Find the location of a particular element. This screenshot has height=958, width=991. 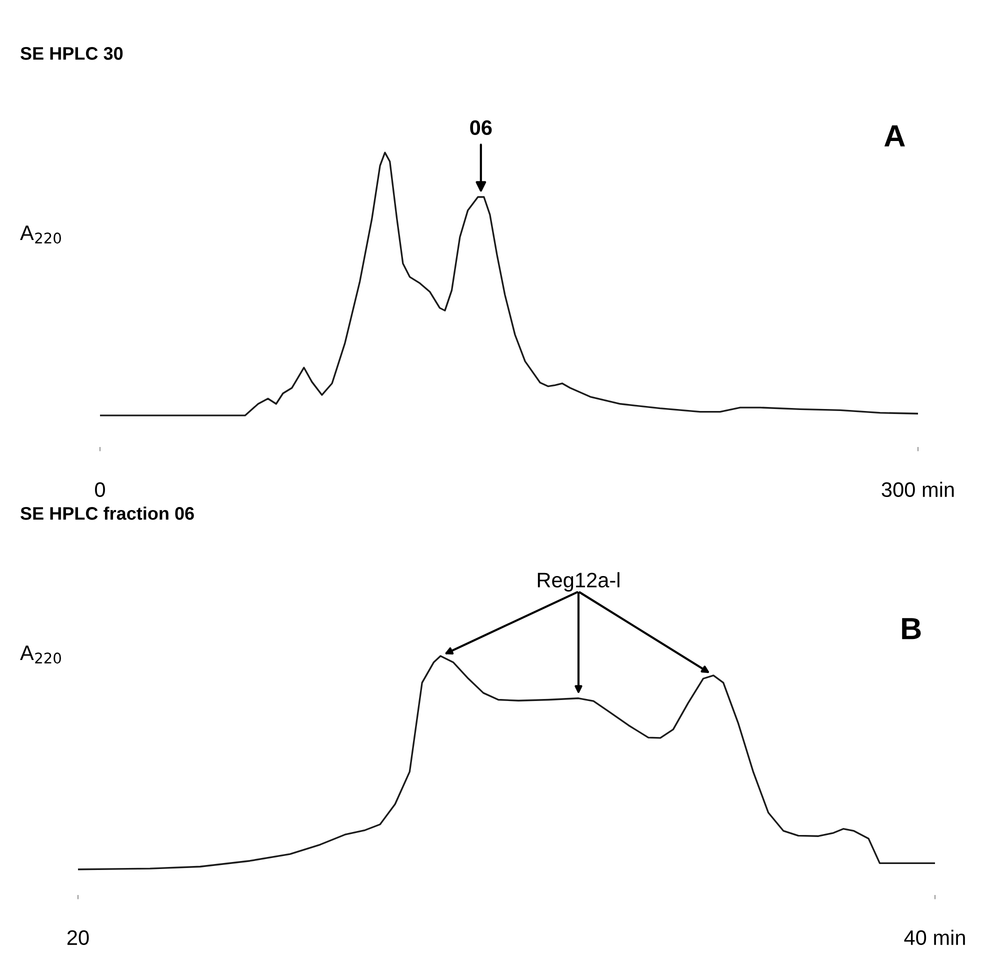

x-tick-label: 40 min is located at coordinates (934, 938).